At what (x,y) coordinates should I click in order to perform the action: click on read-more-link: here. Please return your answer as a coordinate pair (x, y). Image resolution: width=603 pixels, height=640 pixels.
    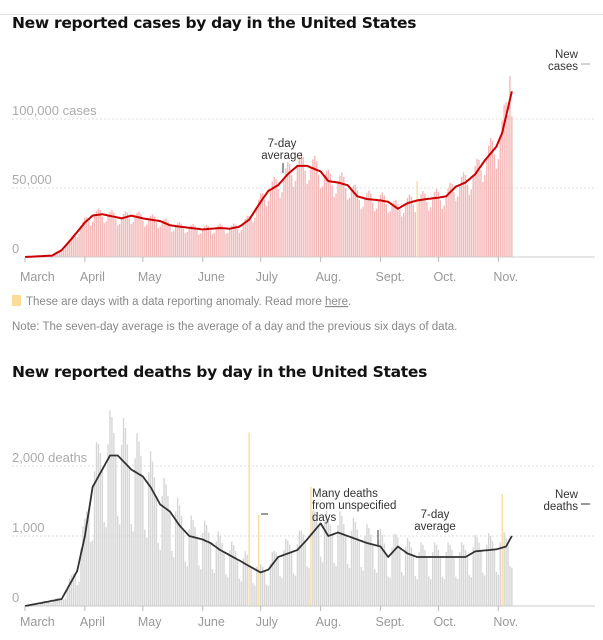
    Looking at the image, I should click on (336, 302).